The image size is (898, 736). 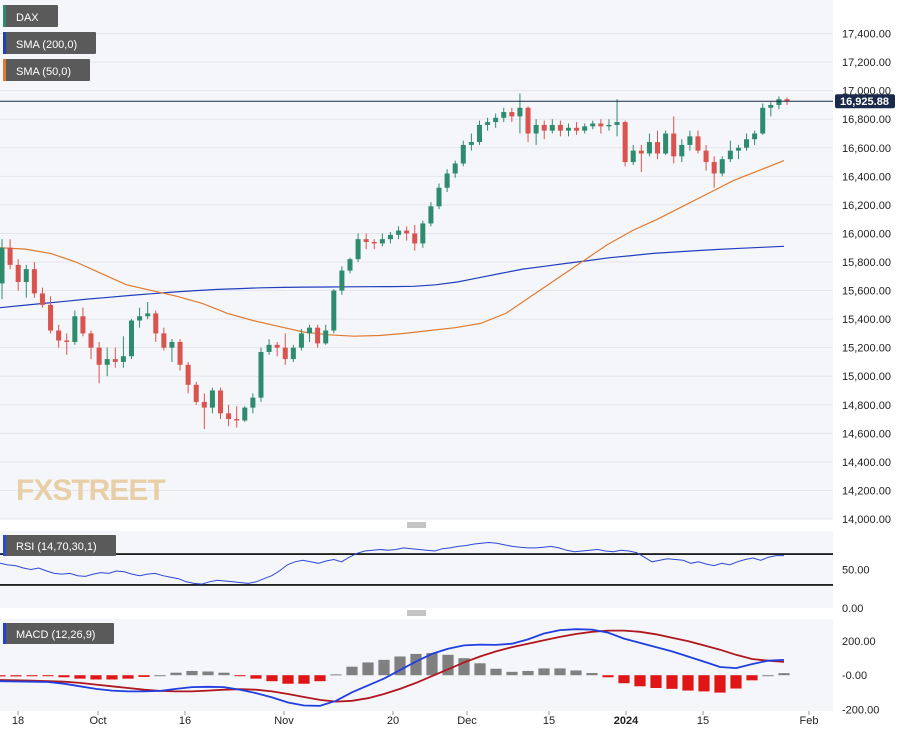 I want to click on legend-sma50: SMA (50,0), so click(x=46, y=70).